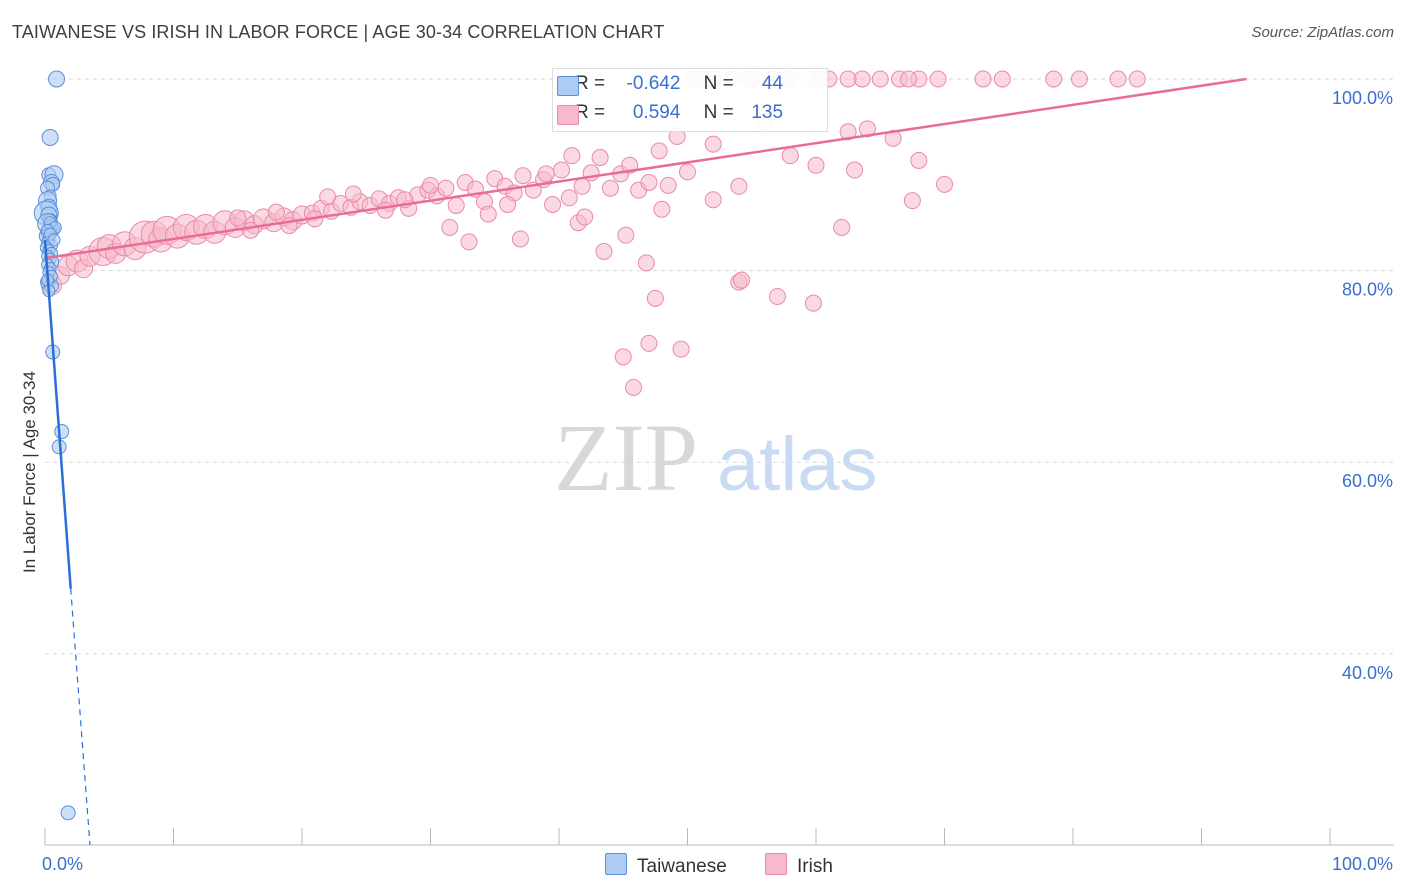 This screenshot has height=892, width=1406. I want to click on y-tick-label-80: 80.0%, so click(1367, 290).